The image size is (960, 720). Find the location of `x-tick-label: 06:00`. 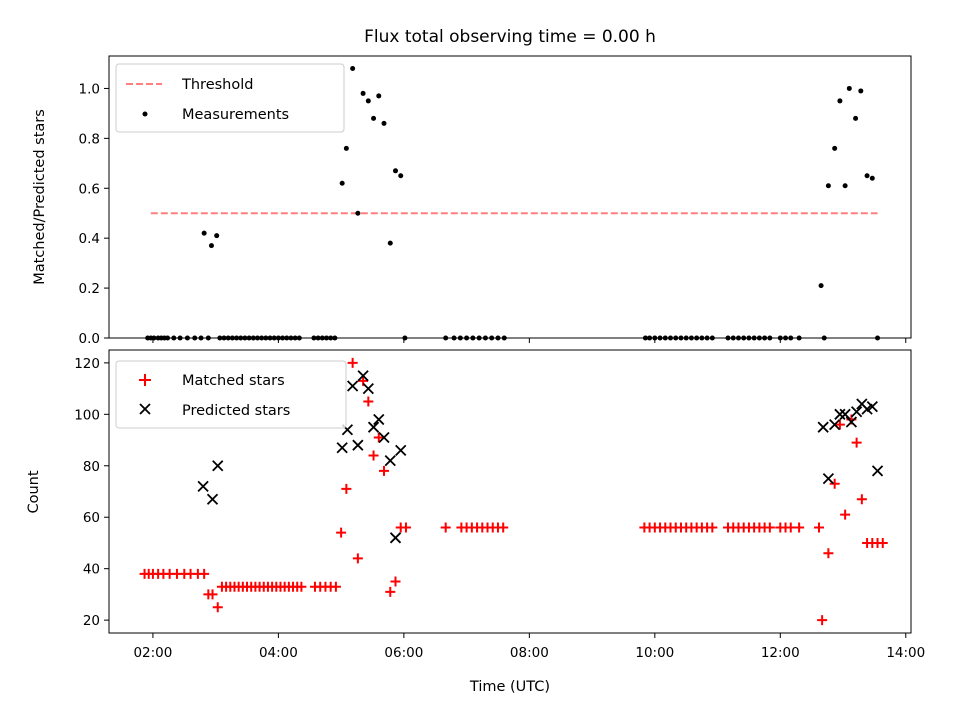

x-tick-label: 06:00 is located at coordinates (403, 653).